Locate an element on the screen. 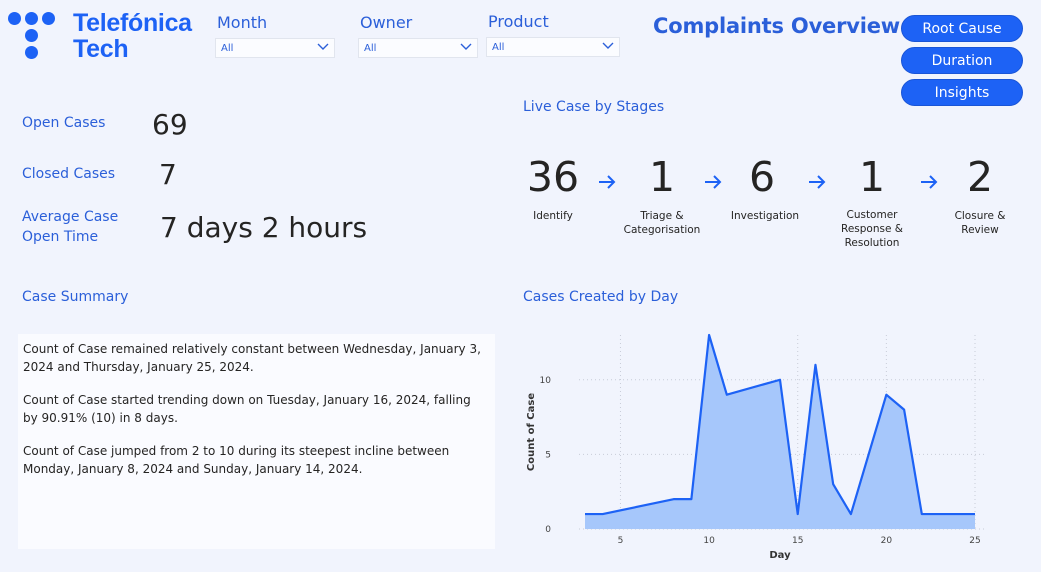  stage-closure-value: 2 is located at coordinates (980, 177).